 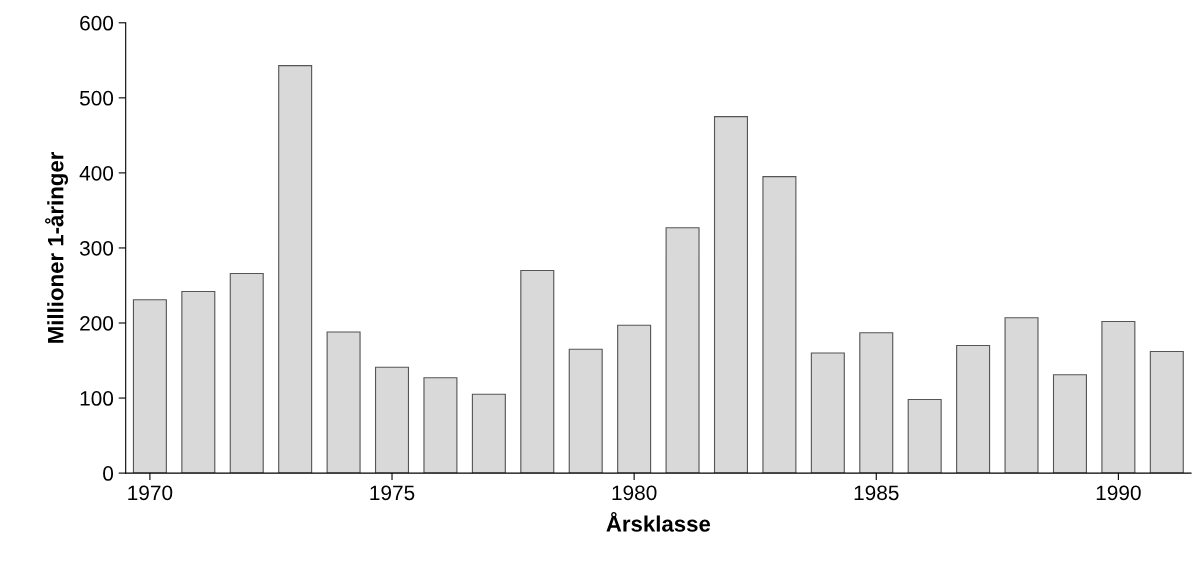 I want to click on y-tick-label: 0, so click(x=108, y=473).